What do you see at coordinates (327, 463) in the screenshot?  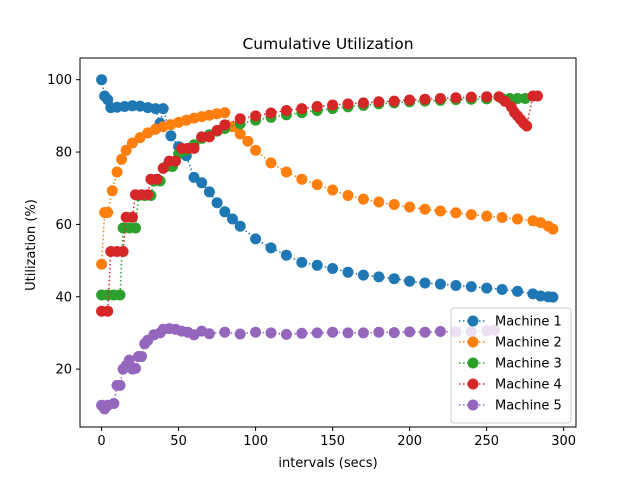 I see `x-axis-label: intervals (secs)` at bounding box center [327, 463].